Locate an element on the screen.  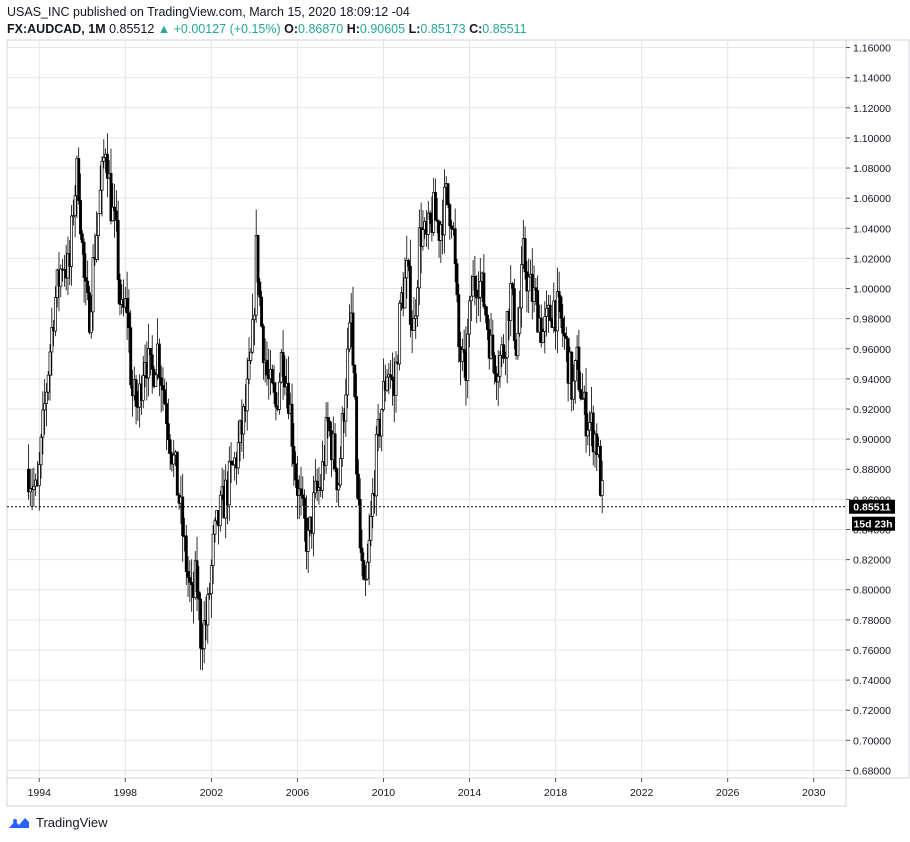
y-tick-label: 0.90000 is located at coordinates (872, 440).